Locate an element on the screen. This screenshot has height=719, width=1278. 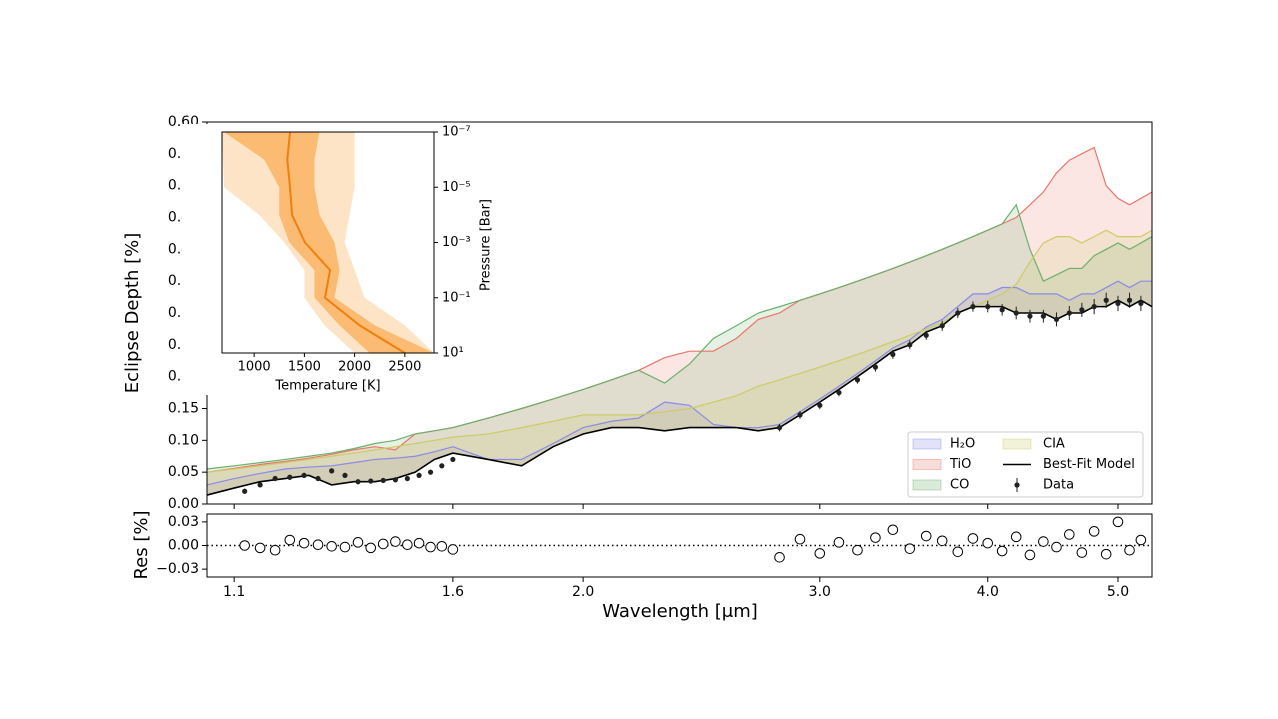
y-tick-label: 10⁻¹ is located at coordinates (456, 297).